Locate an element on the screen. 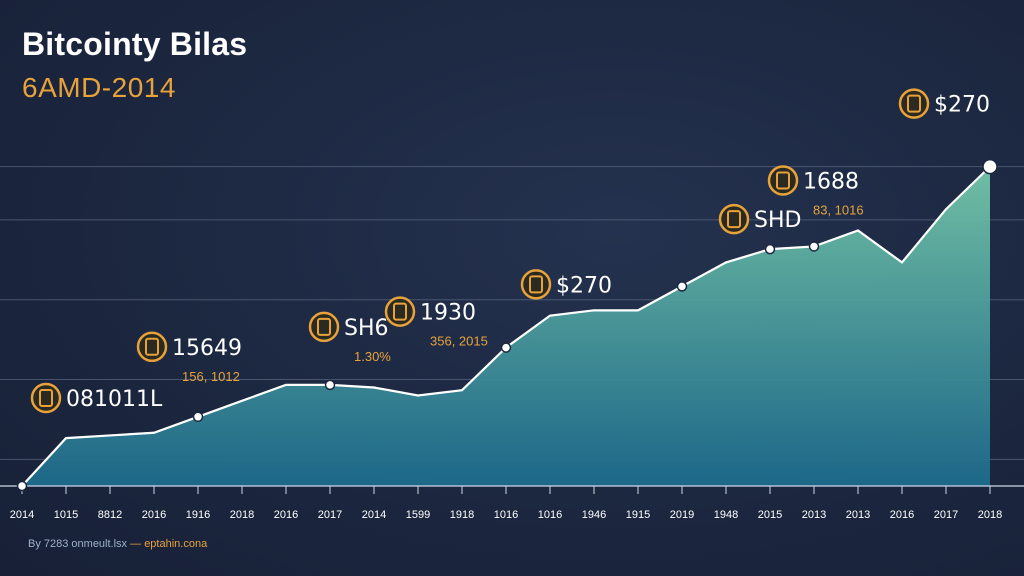 The height and width of the screenshot is (576, 1024). annotation-5: SHD is located at coordinates (759, 219).